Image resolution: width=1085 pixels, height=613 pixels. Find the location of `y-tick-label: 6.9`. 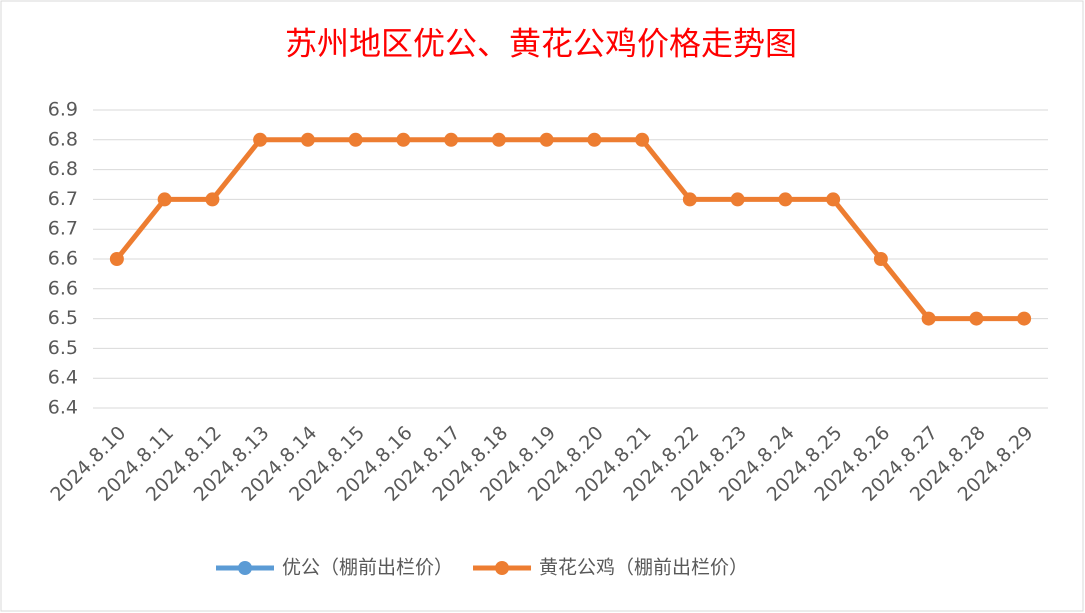

y-tick-label: 6.9 is located at coordinates (63, 110).